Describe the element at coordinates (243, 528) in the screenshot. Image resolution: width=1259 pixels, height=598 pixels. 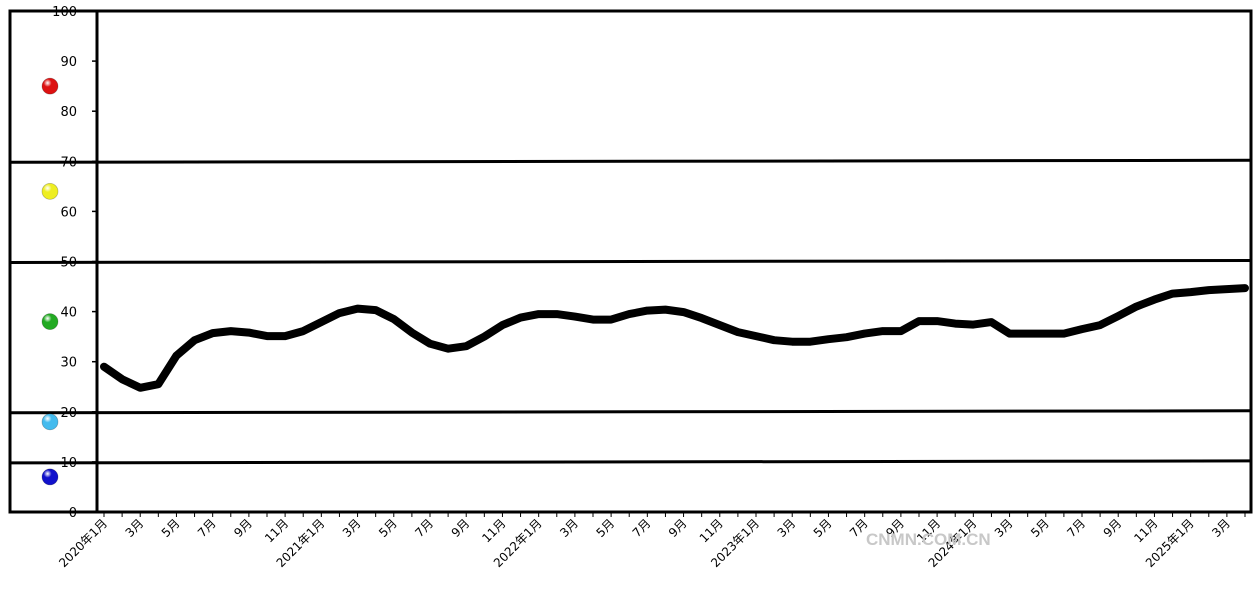
I see `x-tick-label-4: 9月` at that location.